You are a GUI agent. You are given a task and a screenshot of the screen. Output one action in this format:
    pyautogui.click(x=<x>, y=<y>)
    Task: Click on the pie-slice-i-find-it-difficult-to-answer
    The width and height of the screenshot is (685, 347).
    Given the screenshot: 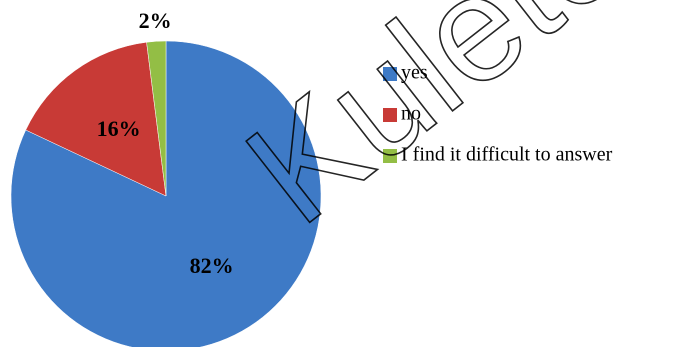 What is the action you would take?
    pyautogui.click(x=156, y=118)
    